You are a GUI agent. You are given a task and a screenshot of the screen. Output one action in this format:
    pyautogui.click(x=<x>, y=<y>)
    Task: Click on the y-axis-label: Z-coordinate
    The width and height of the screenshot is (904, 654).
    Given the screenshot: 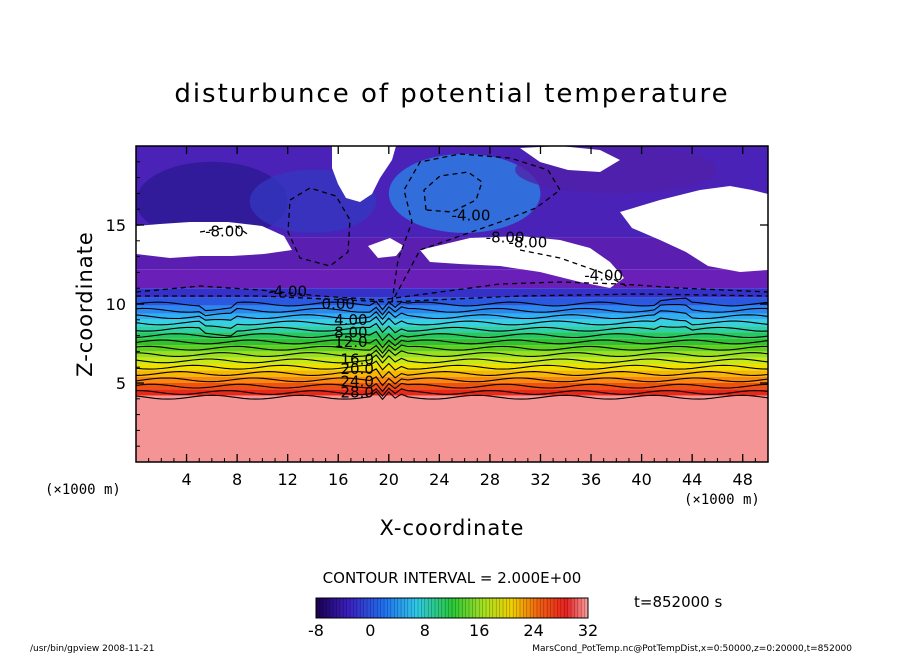 What is the action you would take?
    pyautogui.click(x=85, y=304)
    